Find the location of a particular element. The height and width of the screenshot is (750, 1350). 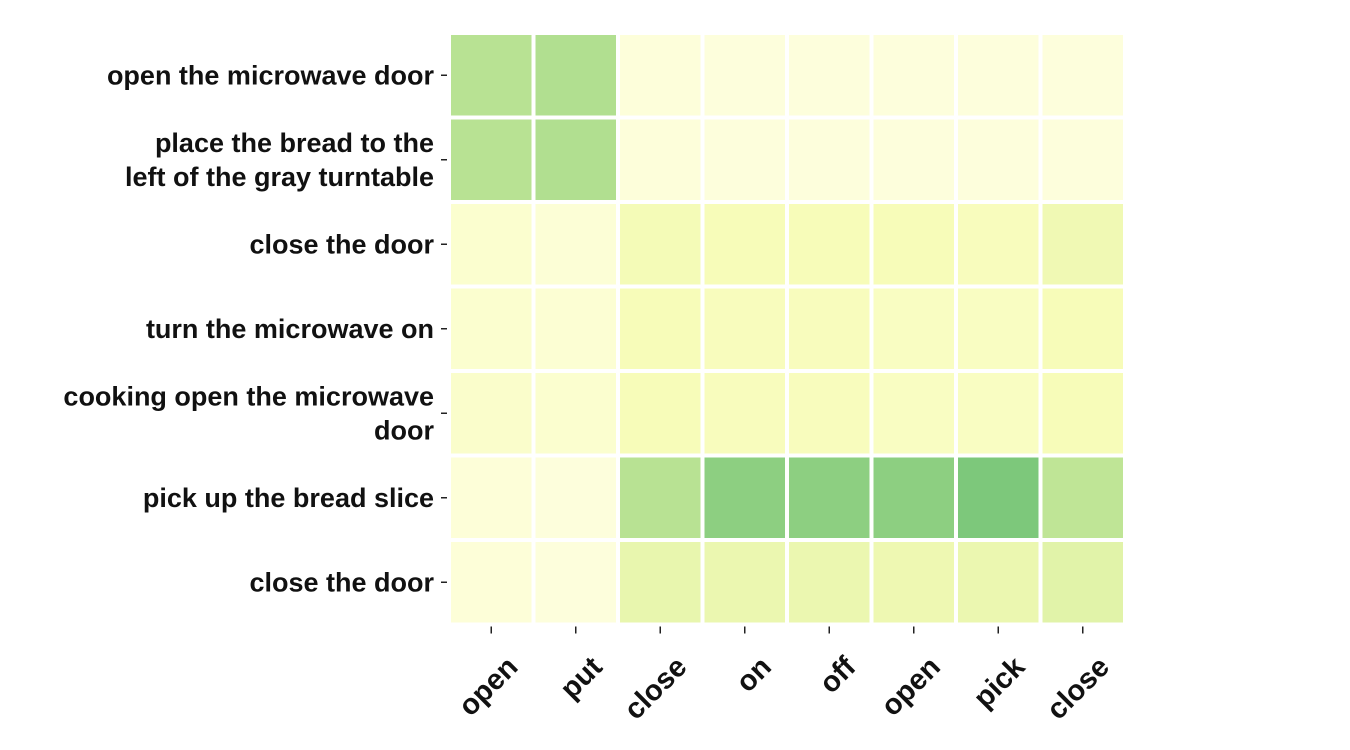

y-tick-label: turn the microwave on is located at coordinates (290, 329).